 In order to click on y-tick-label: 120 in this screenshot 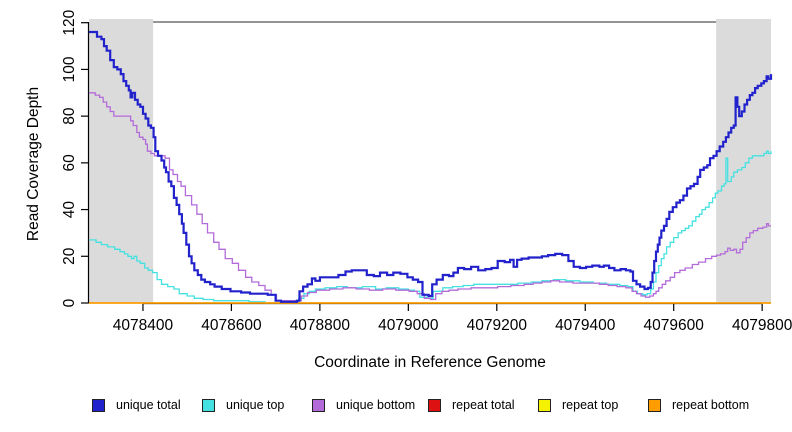, I will do `click(69, 22)`.